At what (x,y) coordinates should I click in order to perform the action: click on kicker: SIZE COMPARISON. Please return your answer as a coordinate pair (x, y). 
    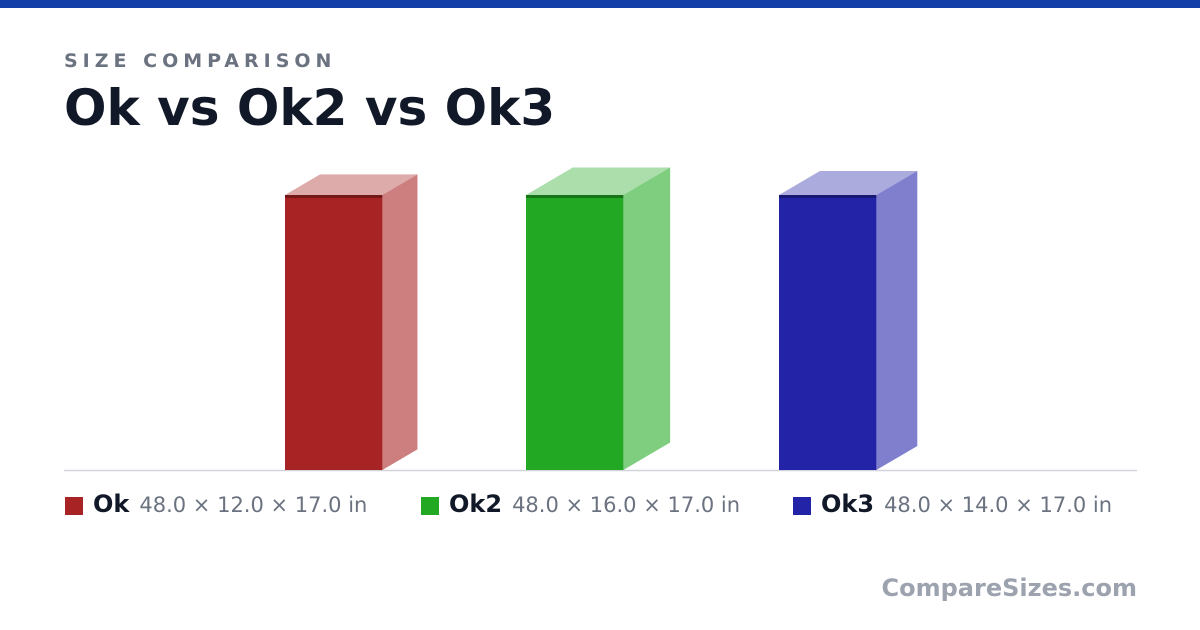
    Looking at the image, I should click on (200, 61).